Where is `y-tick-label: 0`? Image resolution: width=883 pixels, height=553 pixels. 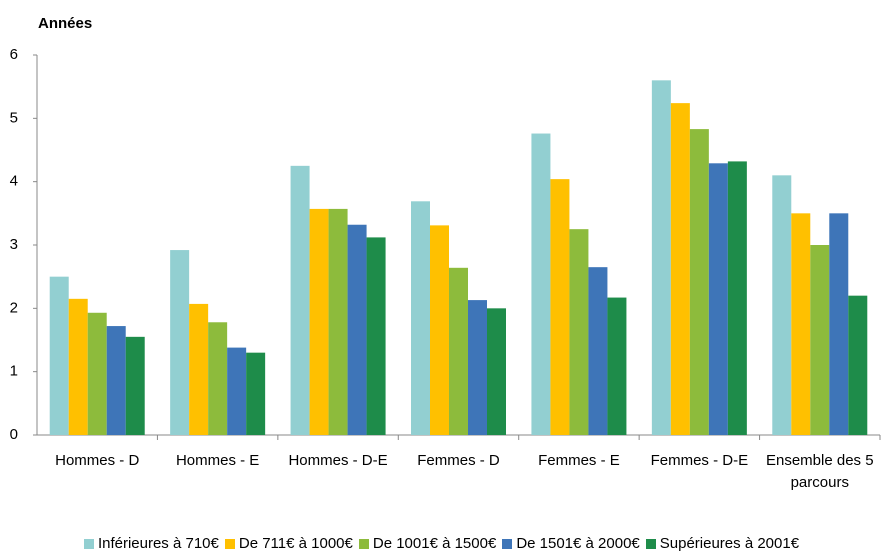 y-tick-label: 0 is located at coordinates (14, 434).